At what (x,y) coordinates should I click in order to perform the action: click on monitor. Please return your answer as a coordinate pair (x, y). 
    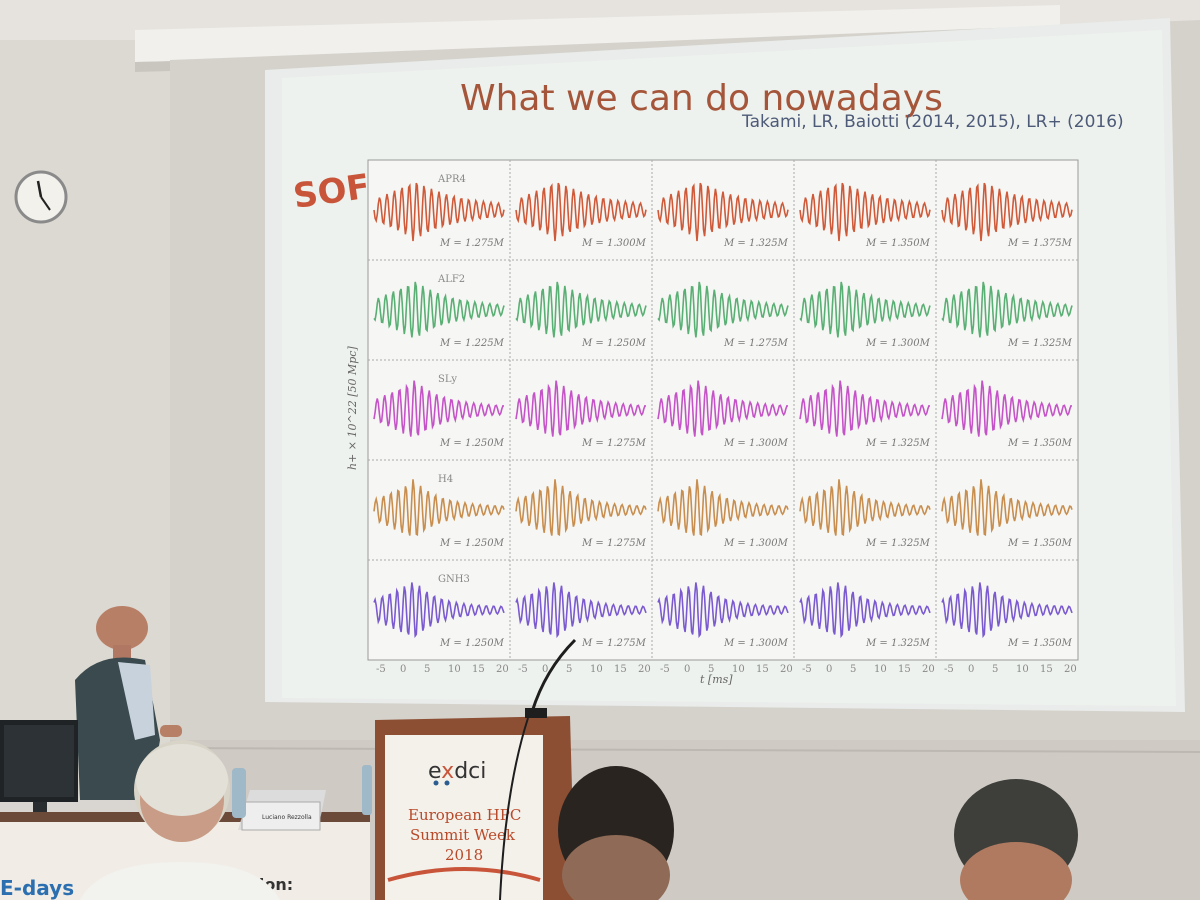
    Looking at the image, I should click on (39, 770).